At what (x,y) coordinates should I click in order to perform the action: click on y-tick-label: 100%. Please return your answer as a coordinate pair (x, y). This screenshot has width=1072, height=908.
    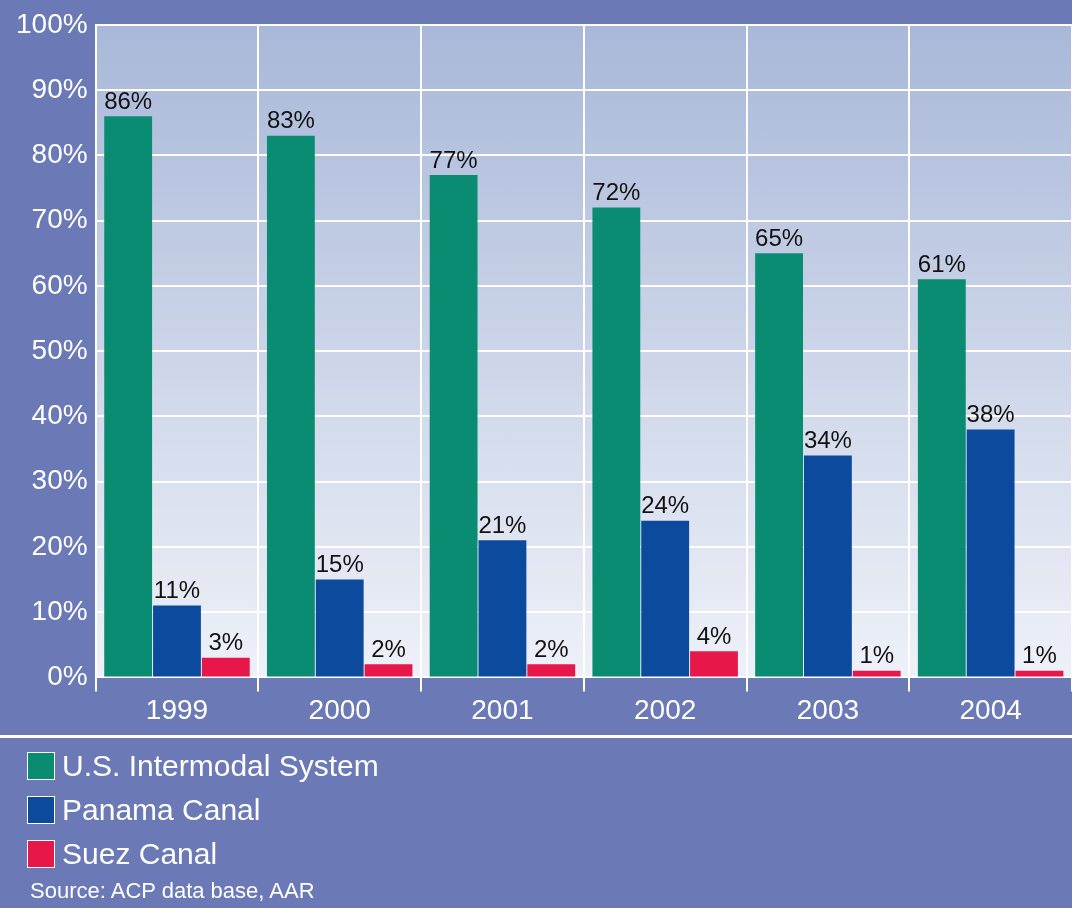
    Looking at the image, I should click on (51, 23).